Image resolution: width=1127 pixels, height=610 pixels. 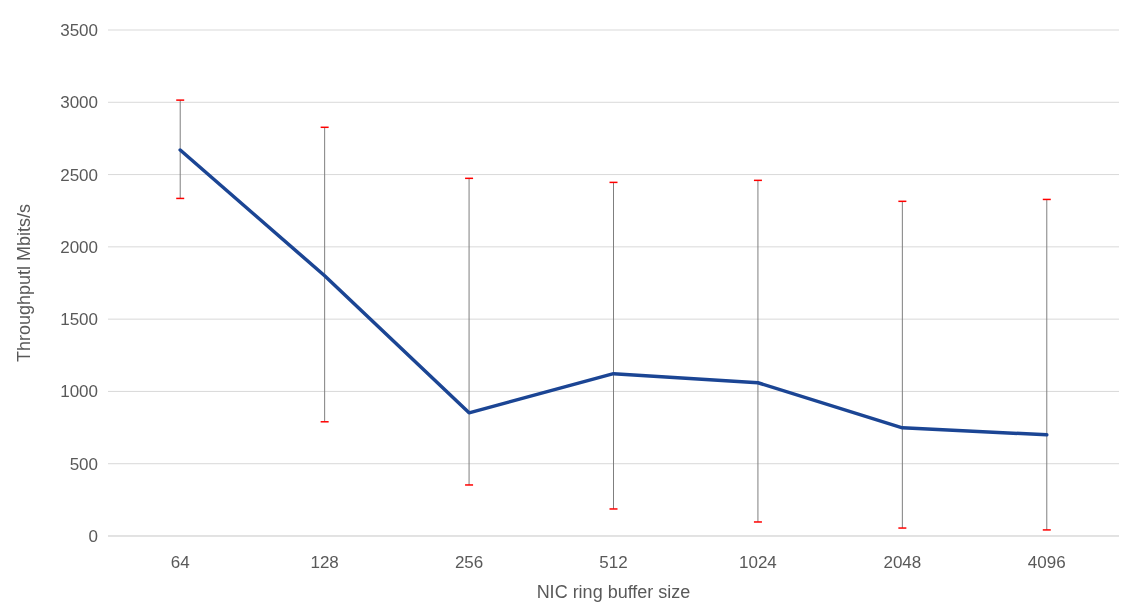 What do you see at coordinates (93, 536) in the screenshot?
I see `y-tick-label: 0` at bounding box center [93, 536].